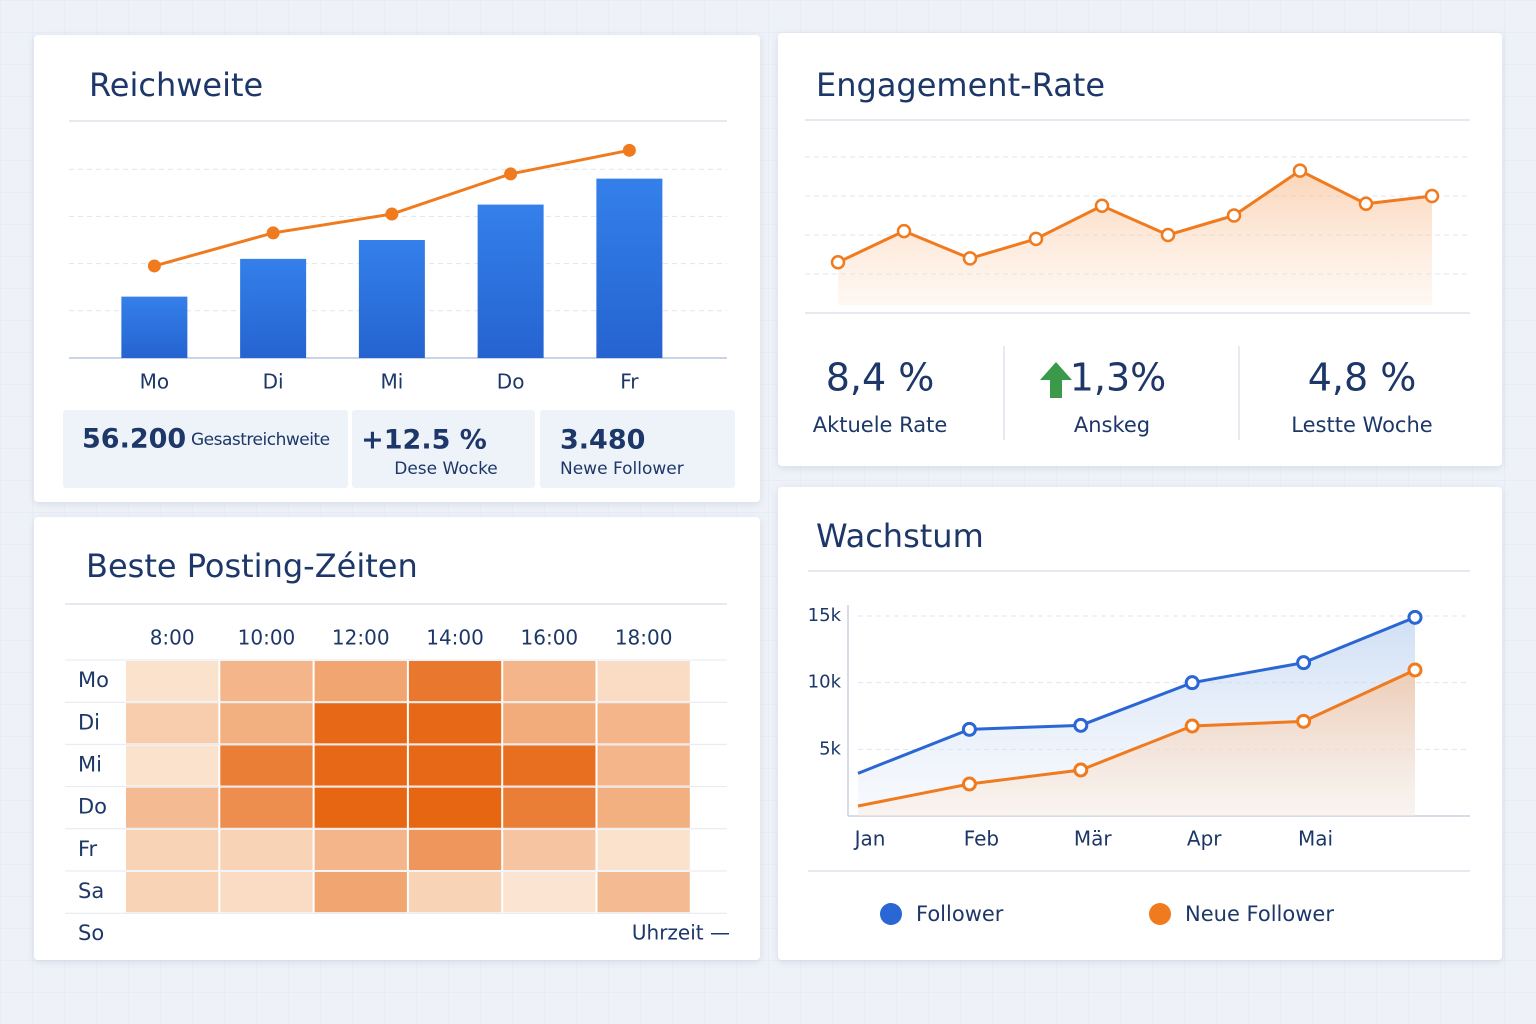 This screenshot has height=1024, width=1536. What do you see at coordinates (960, 914) in the screenshot?
I see `legend-label: Follower` at bounding box center [960, 914].